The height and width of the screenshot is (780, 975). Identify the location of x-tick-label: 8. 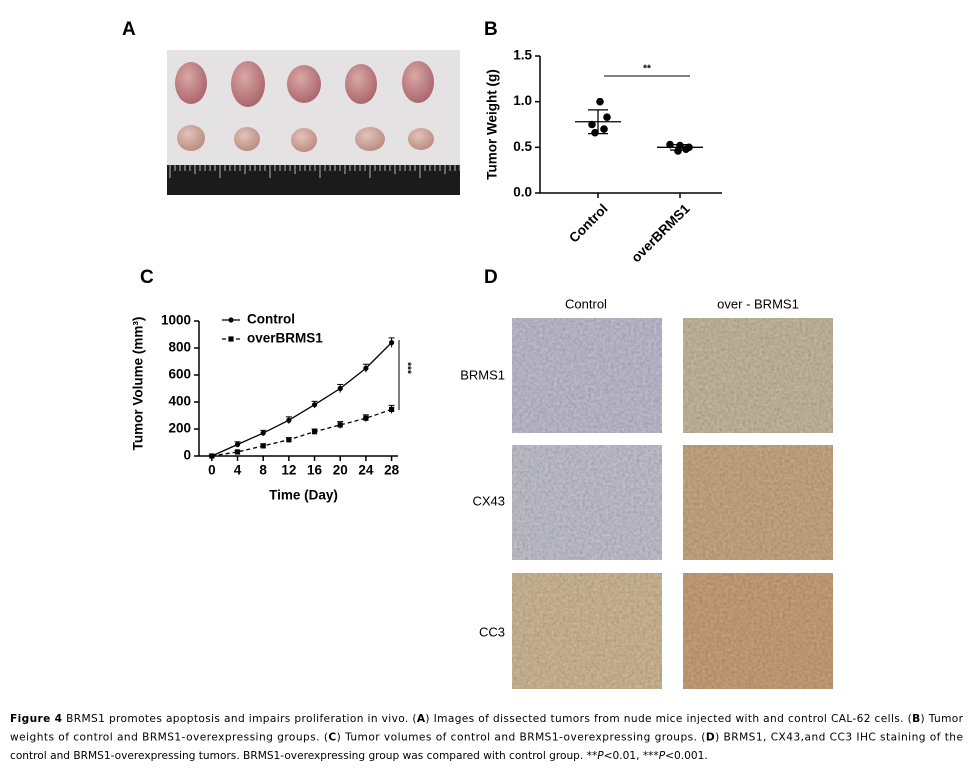
(263, 470).